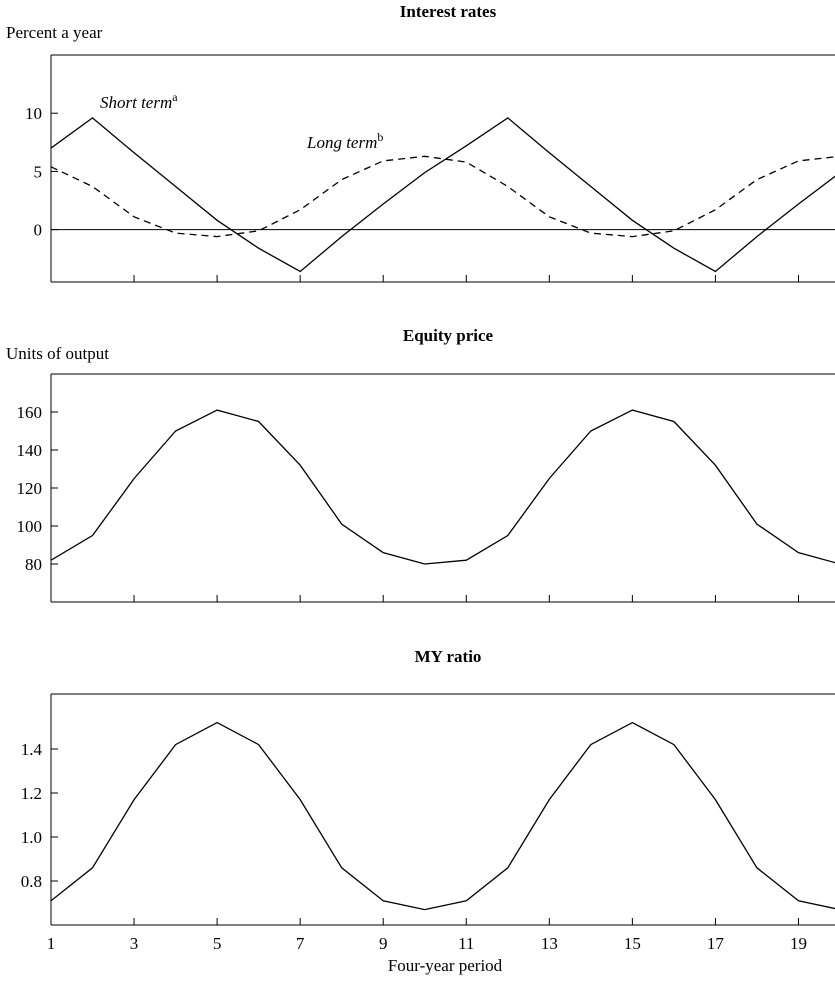 This screenshot has width=835, height=986. What do you see at coordinates (57, 353) in the screenshot?
I see `y-axis-label: Units of output` at bounding box center [57, 353].